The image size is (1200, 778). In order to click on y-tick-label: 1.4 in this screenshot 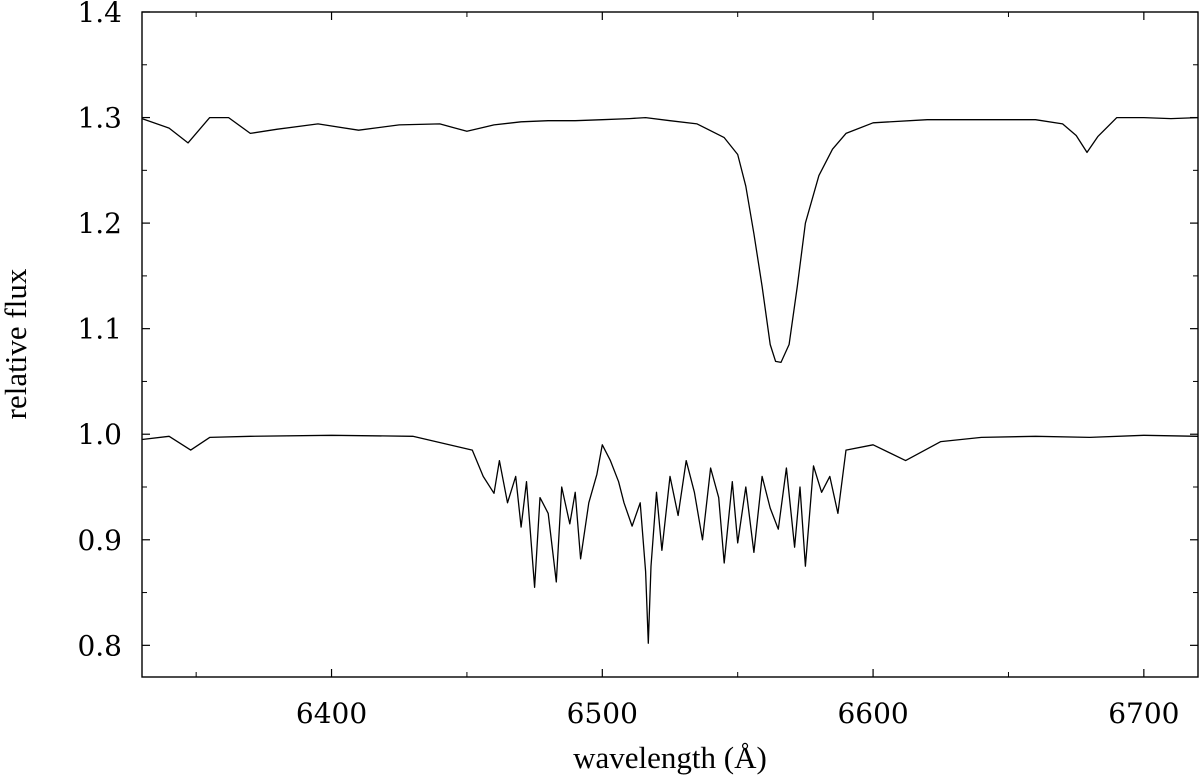, I will do `click(99, 14)`.